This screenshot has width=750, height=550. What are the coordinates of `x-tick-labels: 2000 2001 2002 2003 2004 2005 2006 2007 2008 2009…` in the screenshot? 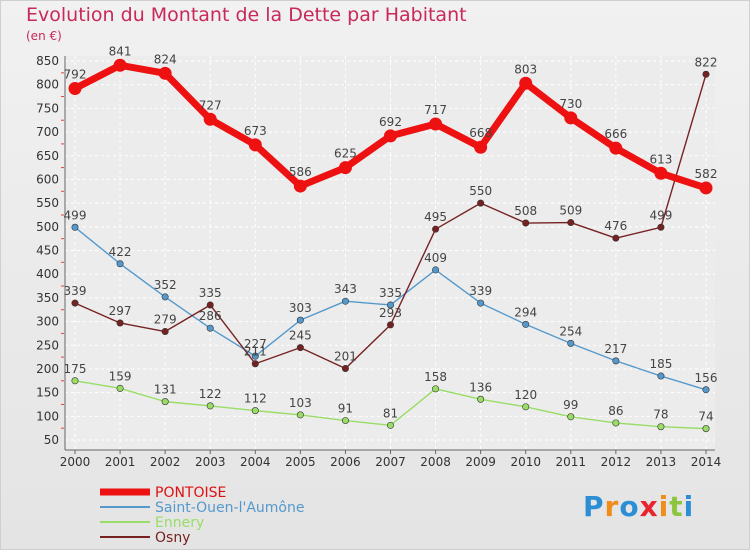 It's located at (391, 462).